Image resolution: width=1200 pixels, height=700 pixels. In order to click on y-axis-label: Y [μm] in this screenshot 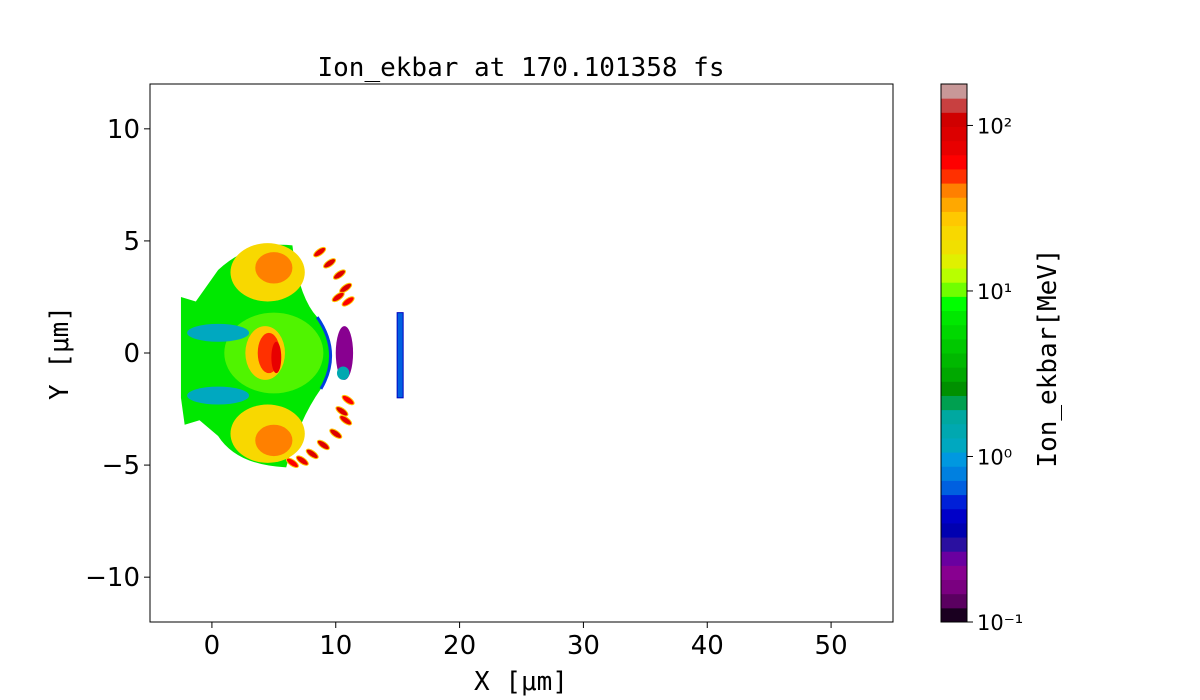, I will do `click(60, 353)`.